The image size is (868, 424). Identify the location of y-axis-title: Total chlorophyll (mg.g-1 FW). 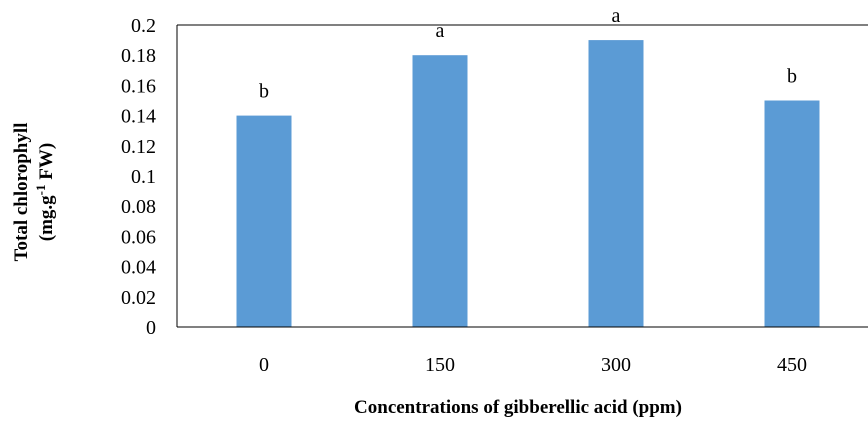
(34, 192).